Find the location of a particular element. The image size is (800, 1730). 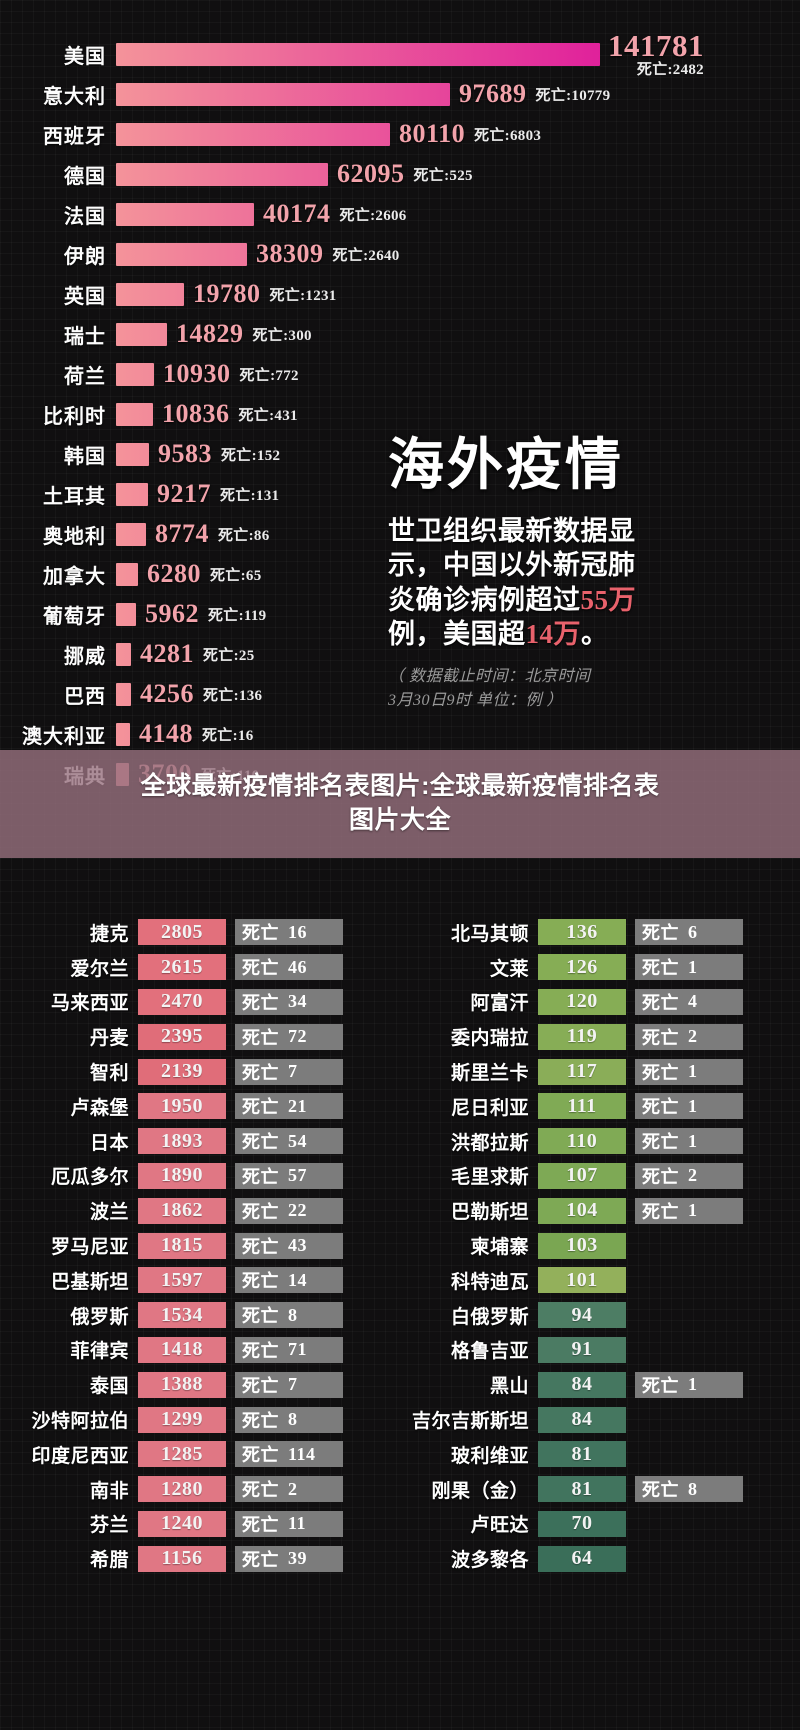

table-confirmed-value: 2139 is located at coordinates (182, 1071).